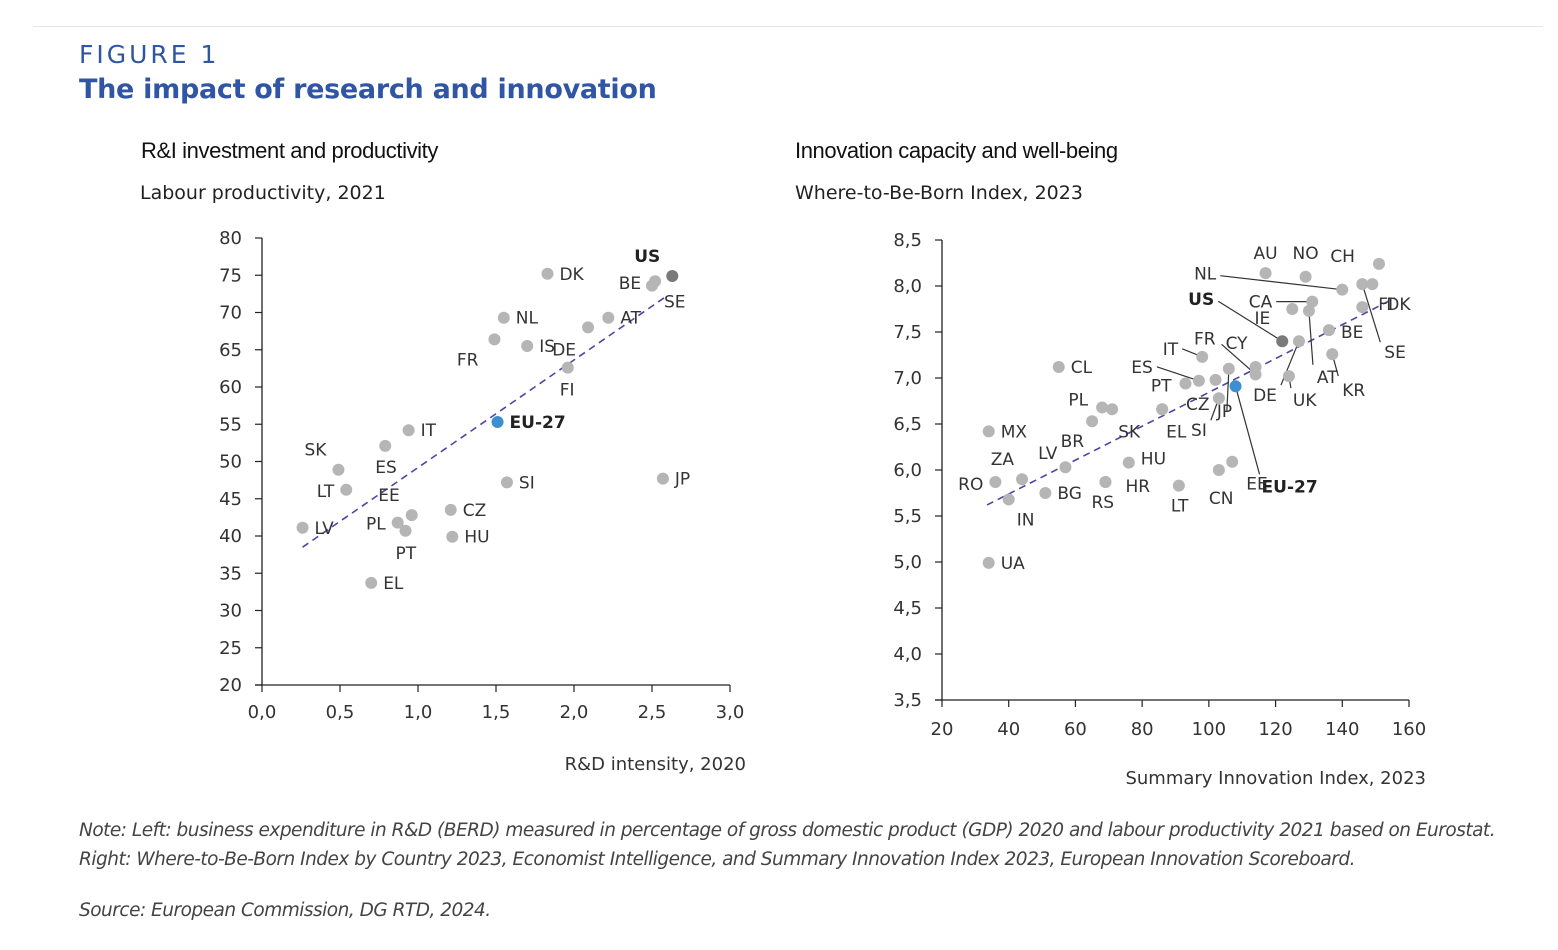 Image resolution: width=1558 pixels, height=950 pixels. I want to click on x-tick-label: 1,5, so click(496, 712).